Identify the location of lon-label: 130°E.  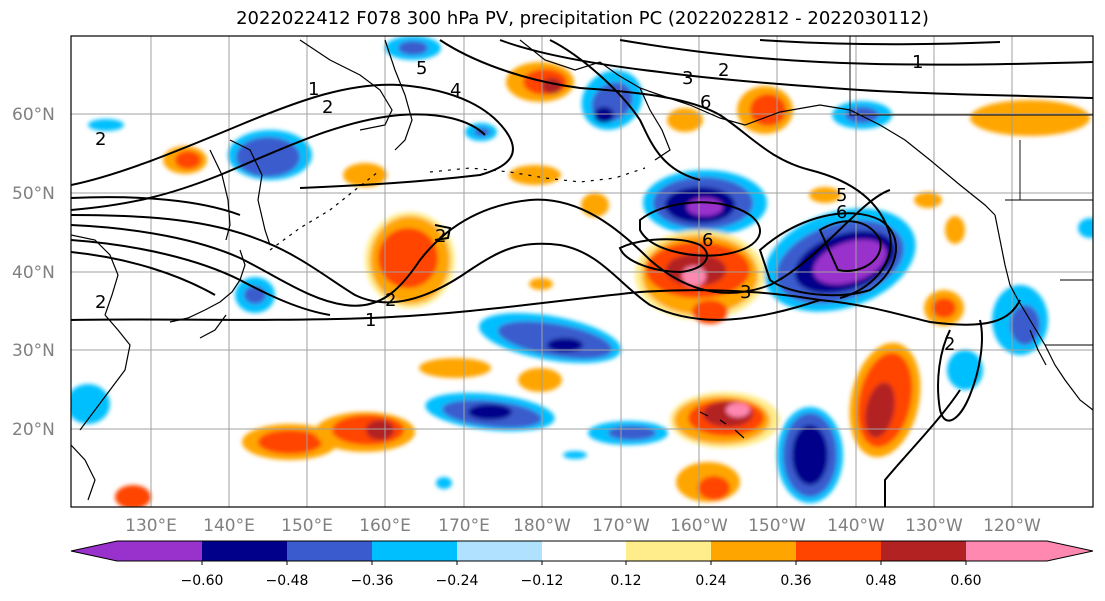
(151, 526).